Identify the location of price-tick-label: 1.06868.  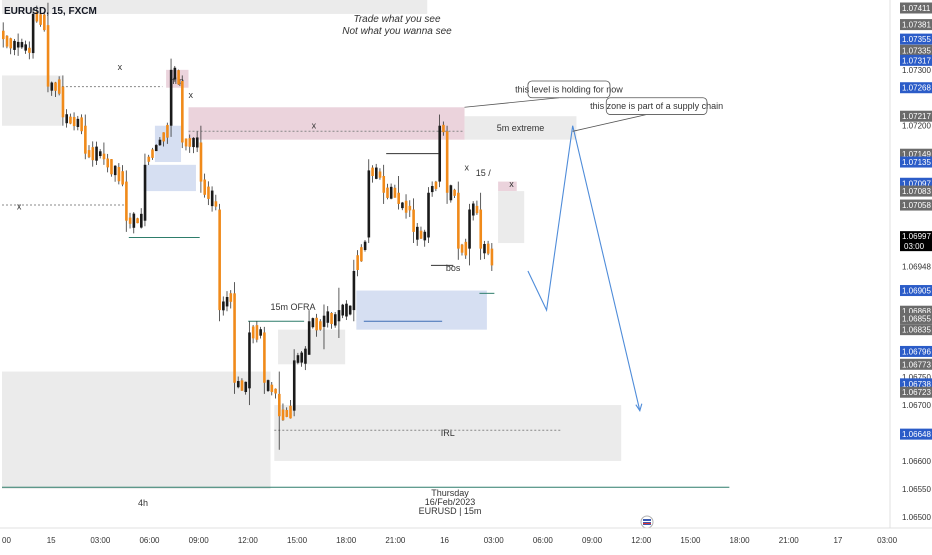
(916, 311).